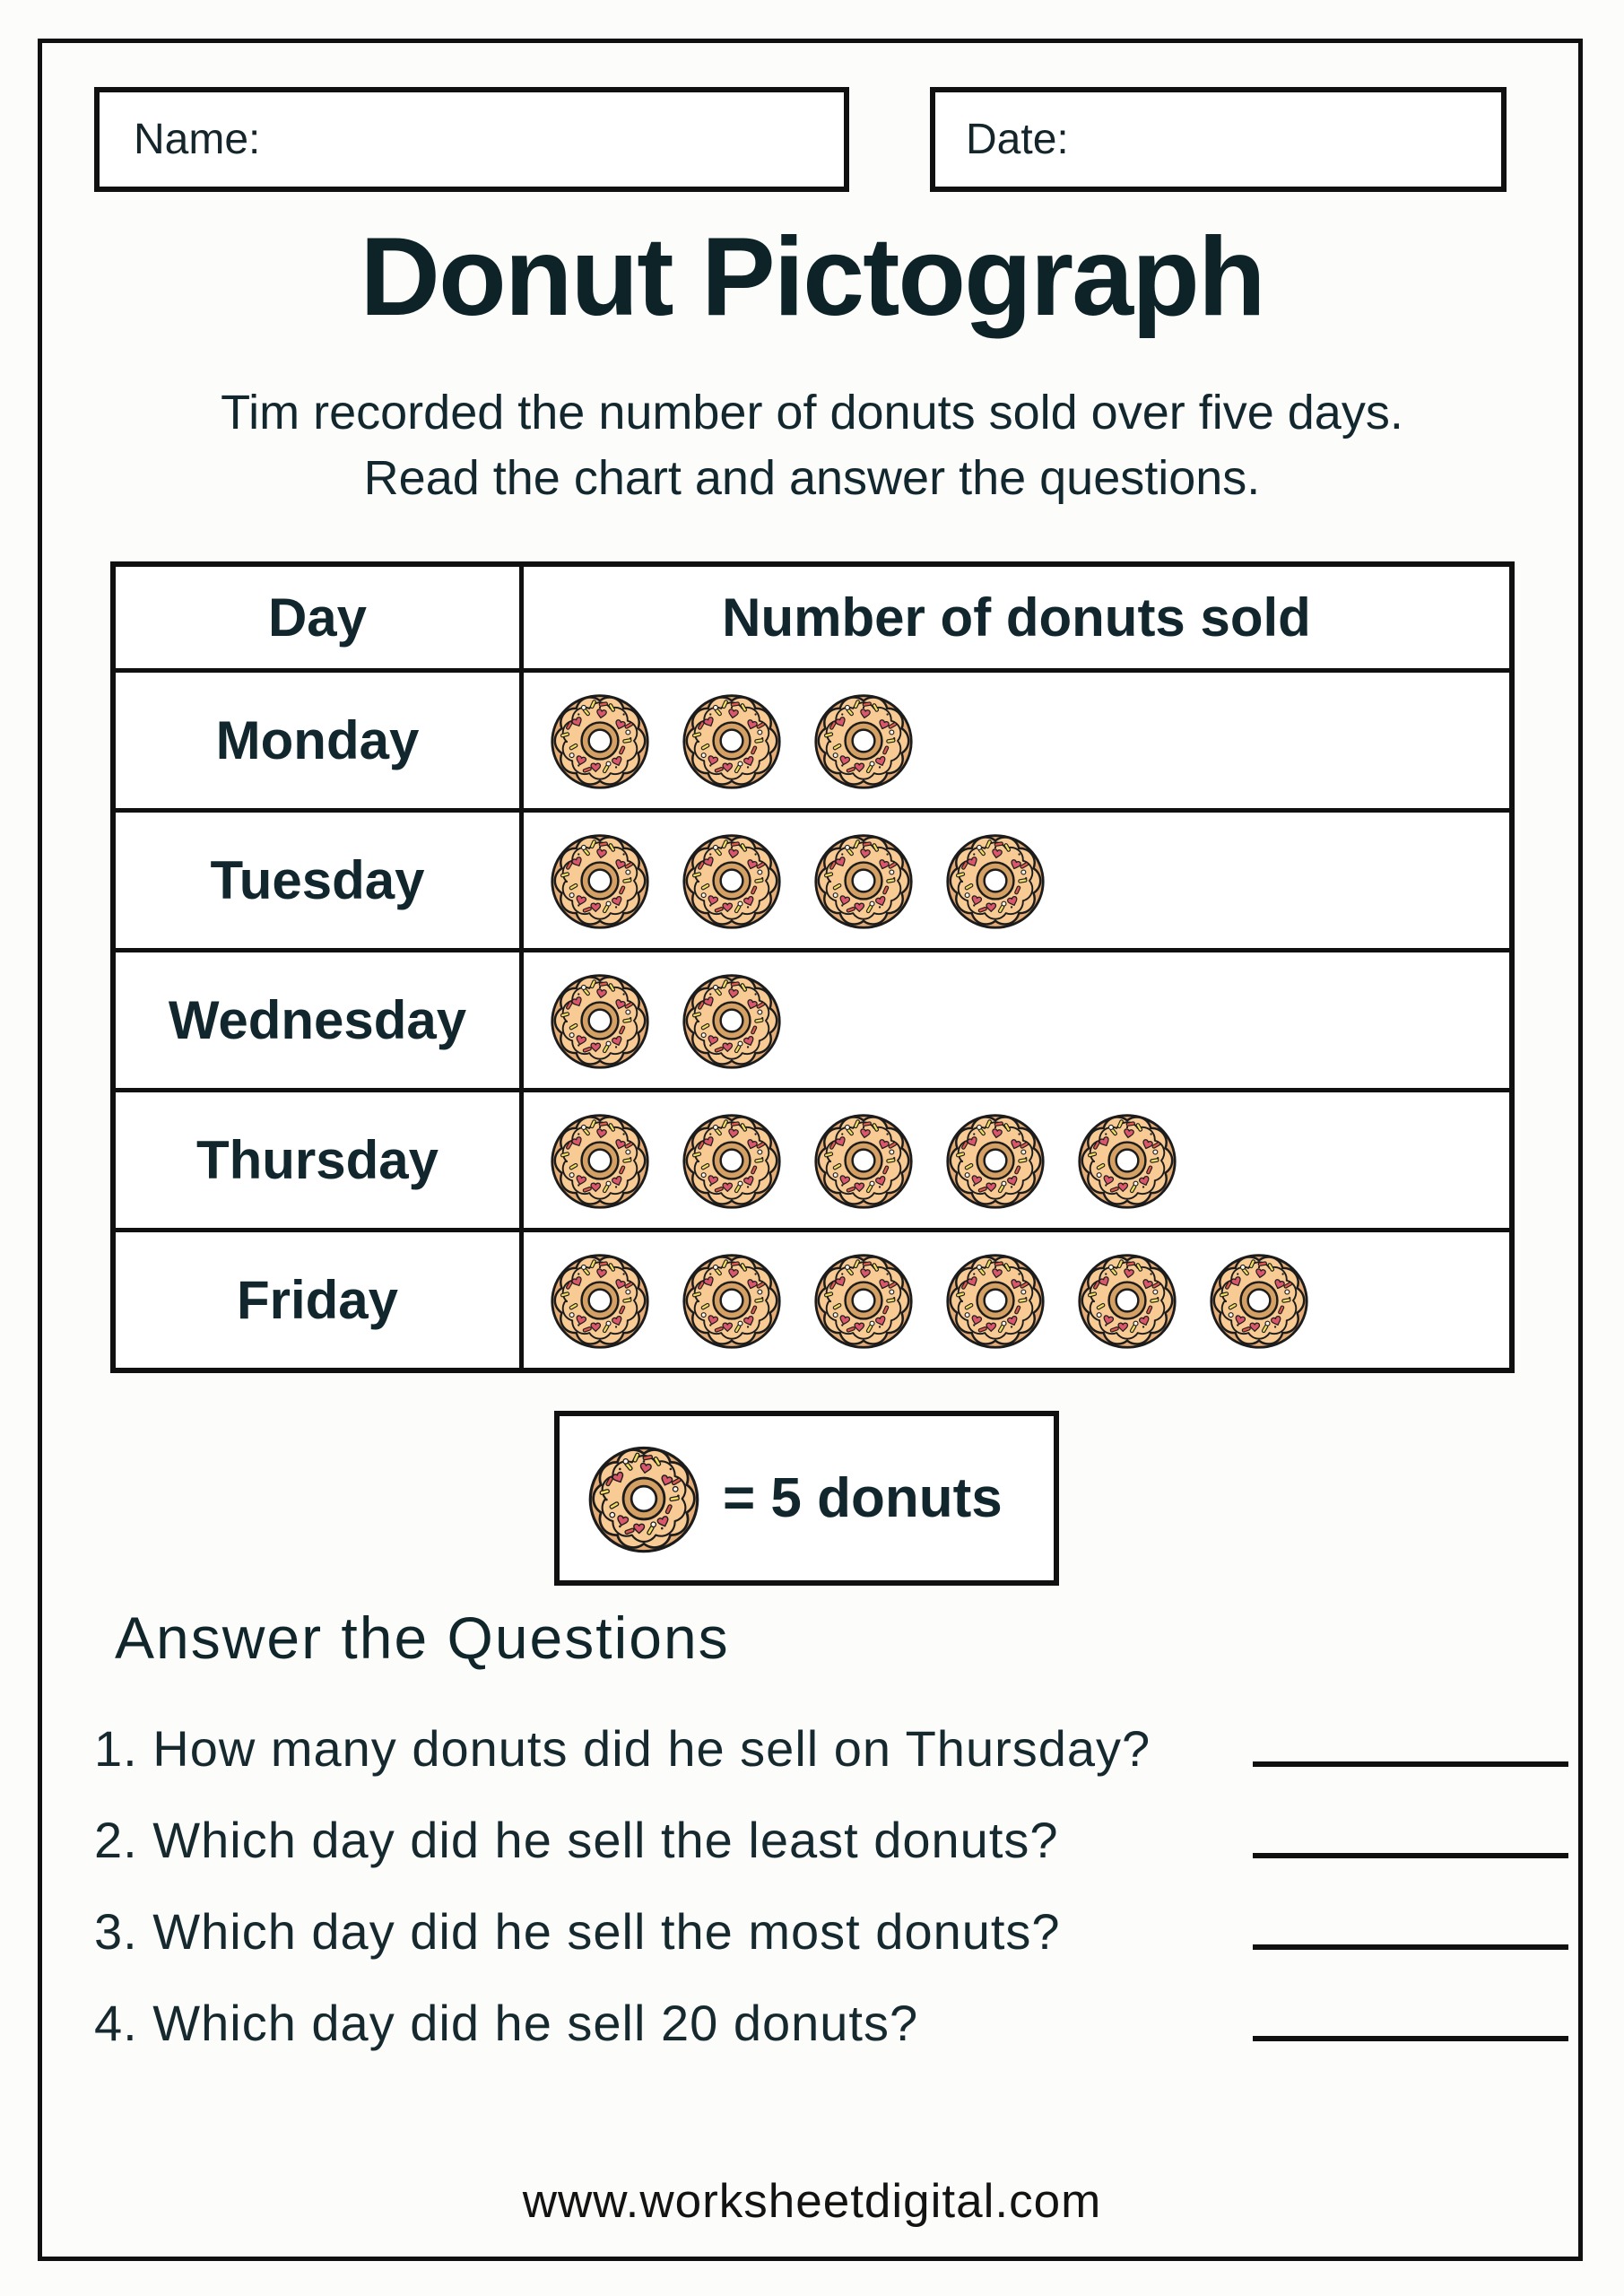  I want to click on legend-box: = 5 donuts, so click(806, 1498).